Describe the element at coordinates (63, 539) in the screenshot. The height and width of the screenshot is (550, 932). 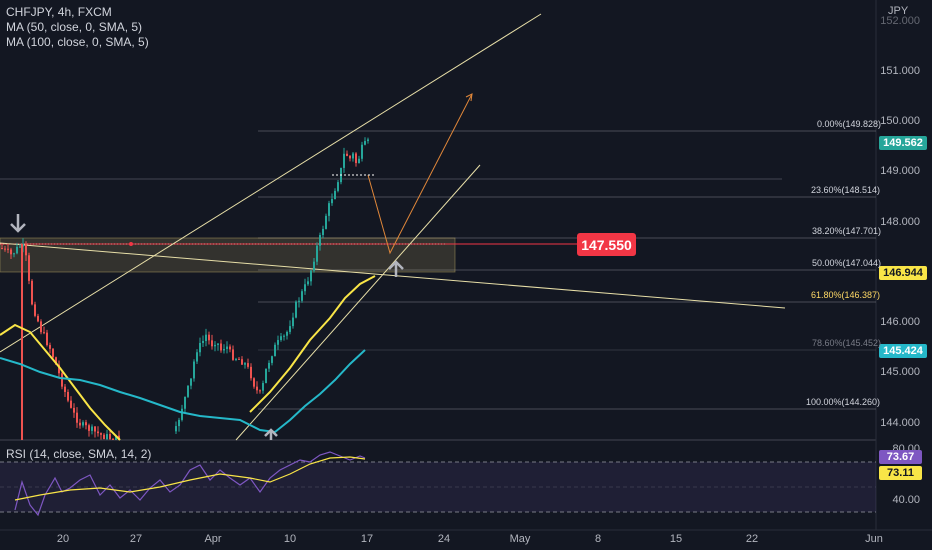
I see `x-tick: 20` at that location.